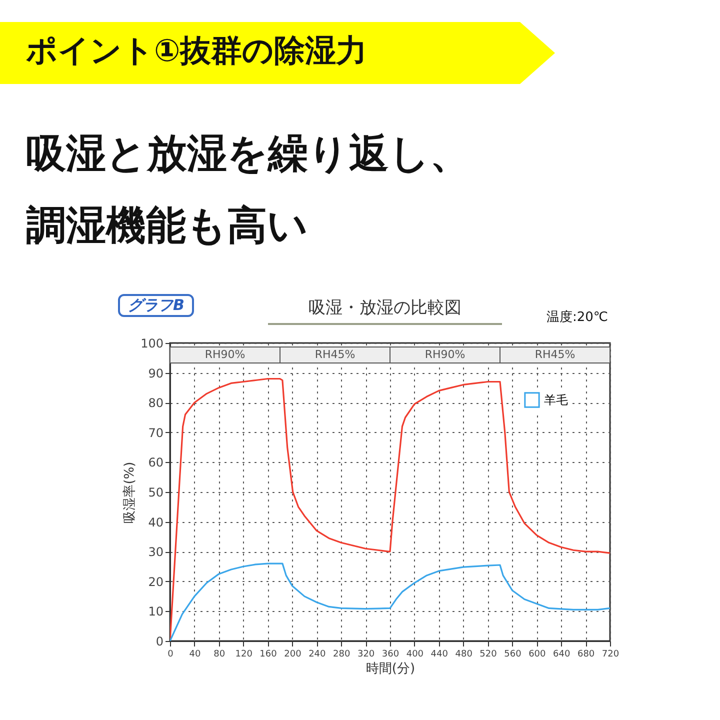 This screenshot has height=720, width=720. What do you see at coordinates (341, 655) in the screenshot?
I see `x-tick-label: 280` at bounding box center [341, 655].